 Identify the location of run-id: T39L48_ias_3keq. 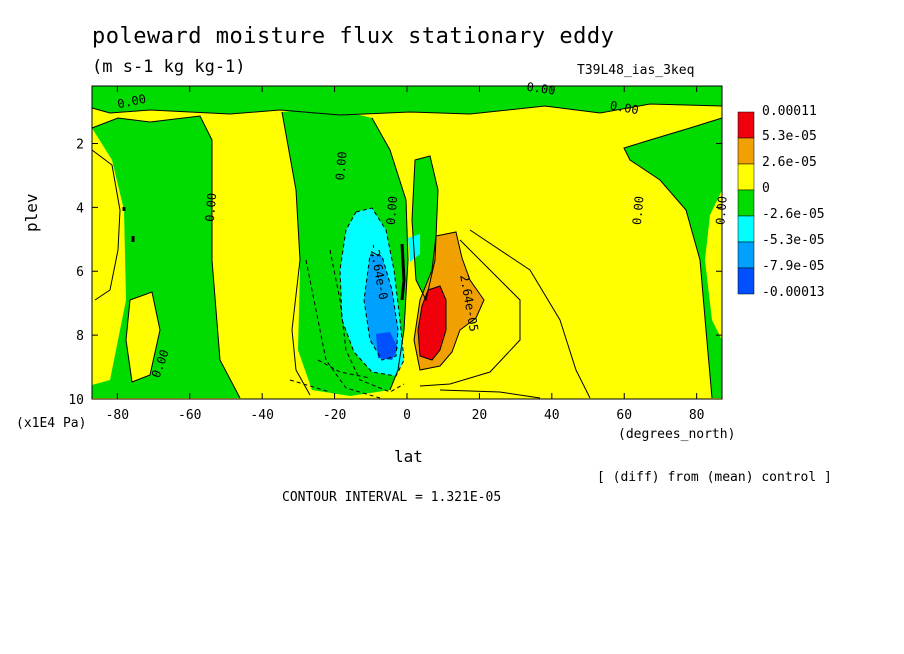
(636, 70).